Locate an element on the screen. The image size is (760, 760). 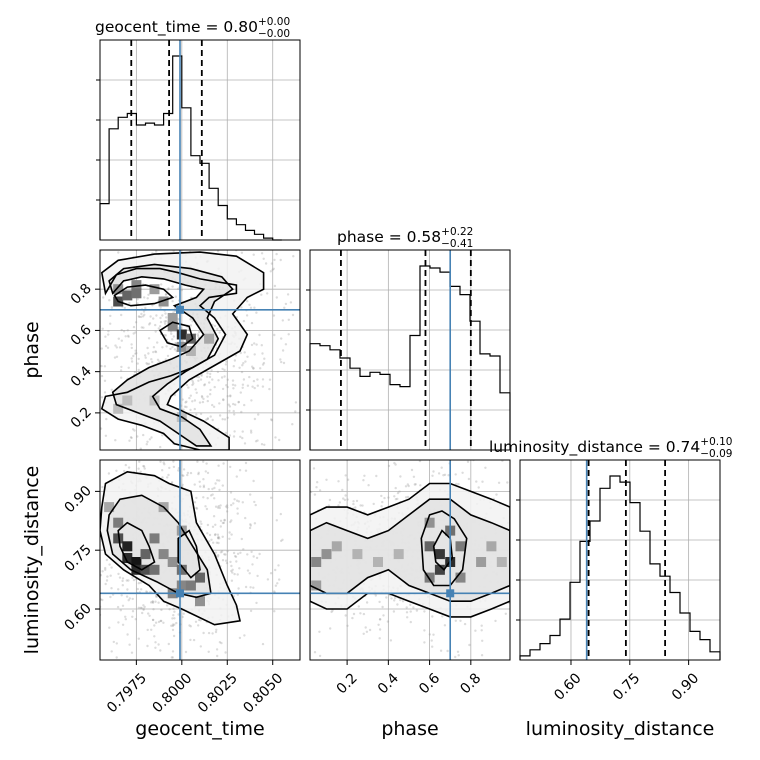
pair-panel-geocent_time-phase is located at coordinates (195, 346).